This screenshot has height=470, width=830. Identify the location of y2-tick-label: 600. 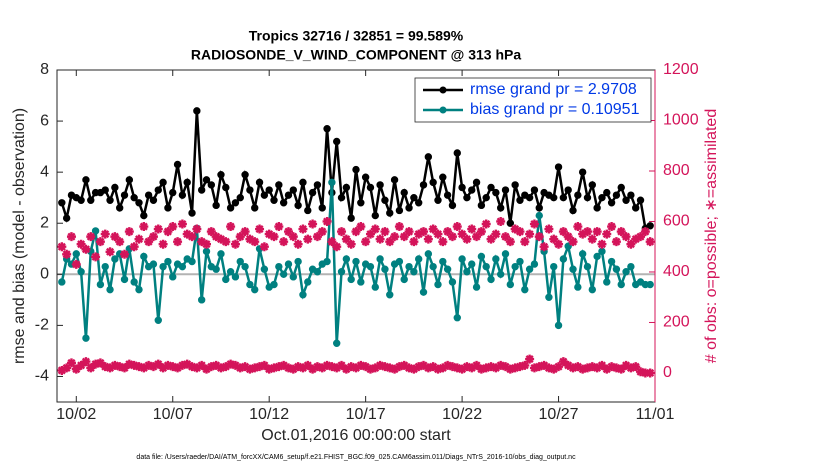
(676, 221).